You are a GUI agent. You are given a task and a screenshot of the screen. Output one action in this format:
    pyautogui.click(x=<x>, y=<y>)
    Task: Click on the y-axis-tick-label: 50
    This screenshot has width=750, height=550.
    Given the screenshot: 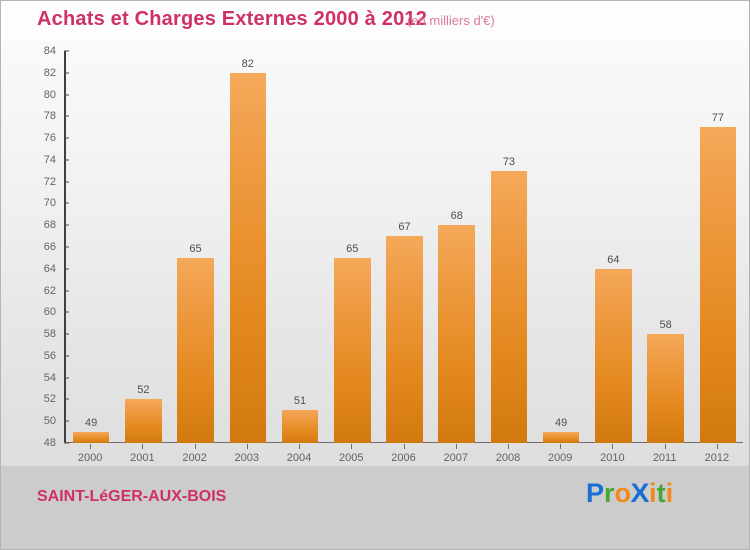 What is the action you would take?
    pyautogui.click(x=49, y=421)
    